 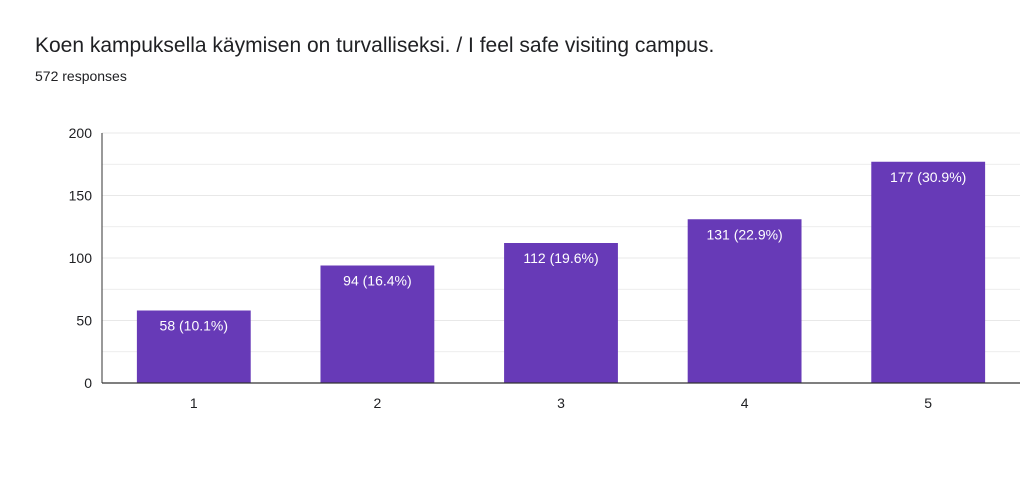 I want to click on y-tick-label: 50, so click(x=84, y=321).